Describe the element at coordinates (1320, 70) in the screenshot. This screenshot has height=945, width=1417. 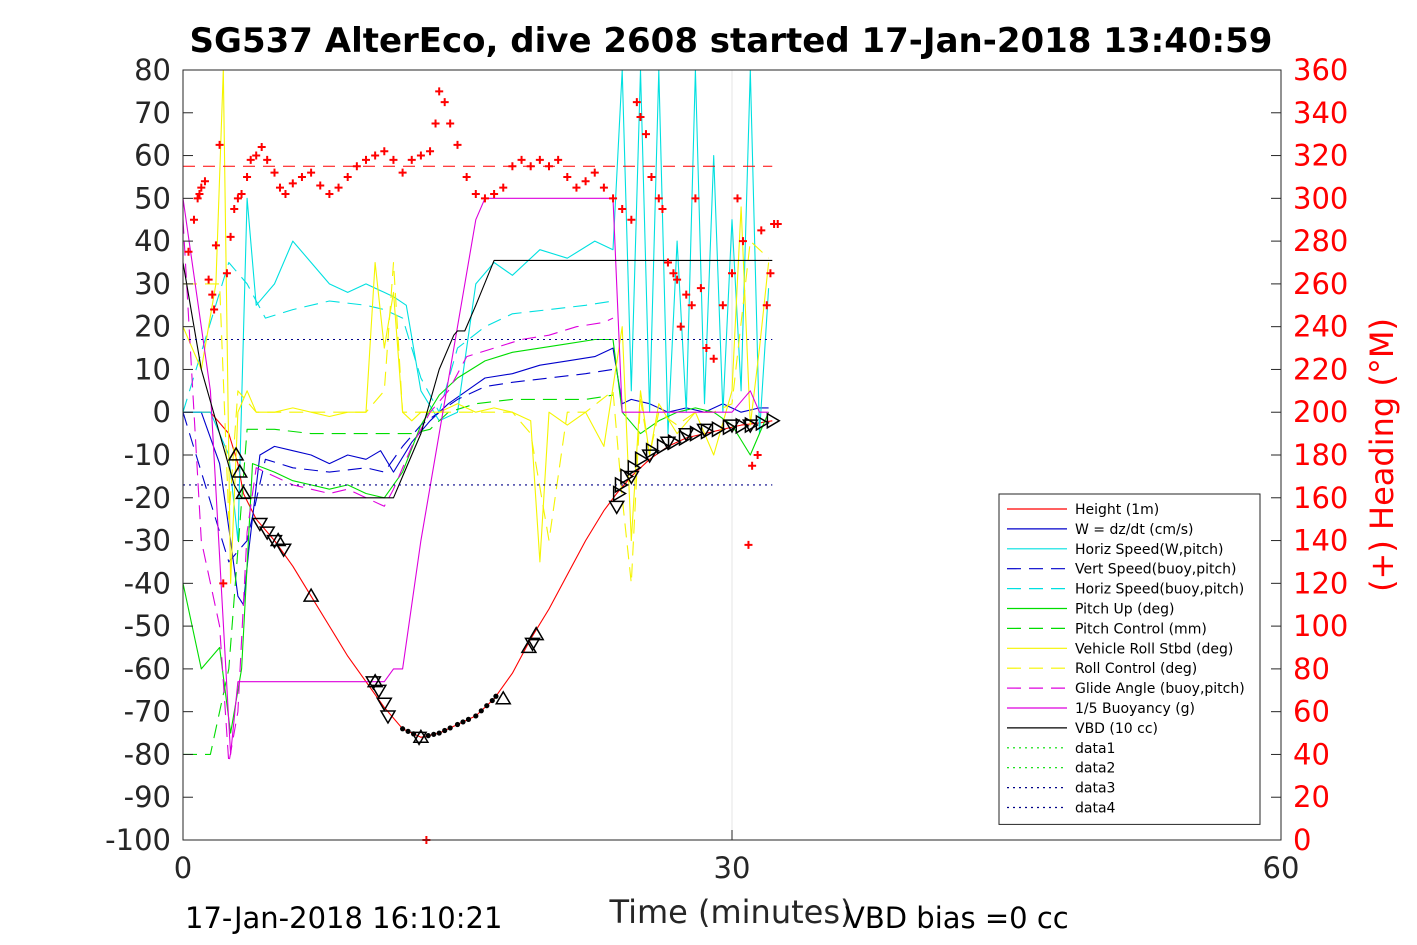
I see `right-tick-label-0: 360` at that location.